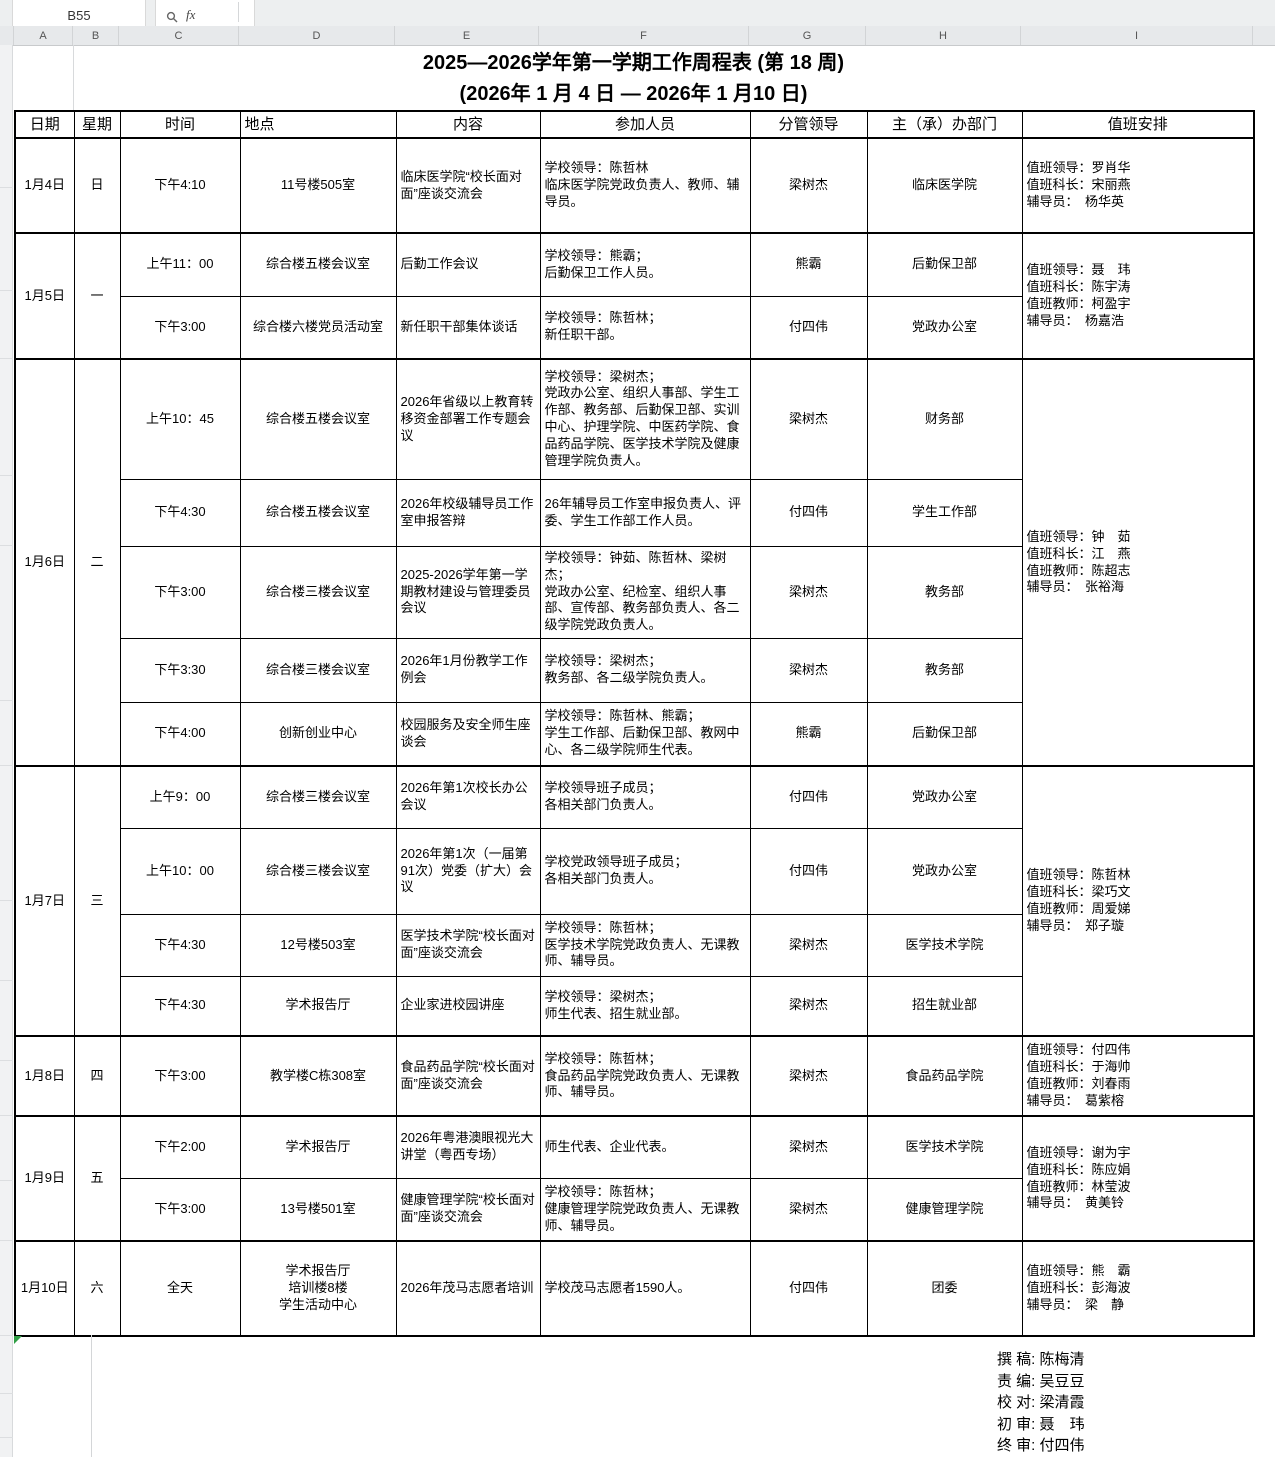 This screenshot has height=1457, width=1275. What do you see at coordinates (79, 13) in the screenshot?
I see `name-box: B55` at bounding box center [79, 13].